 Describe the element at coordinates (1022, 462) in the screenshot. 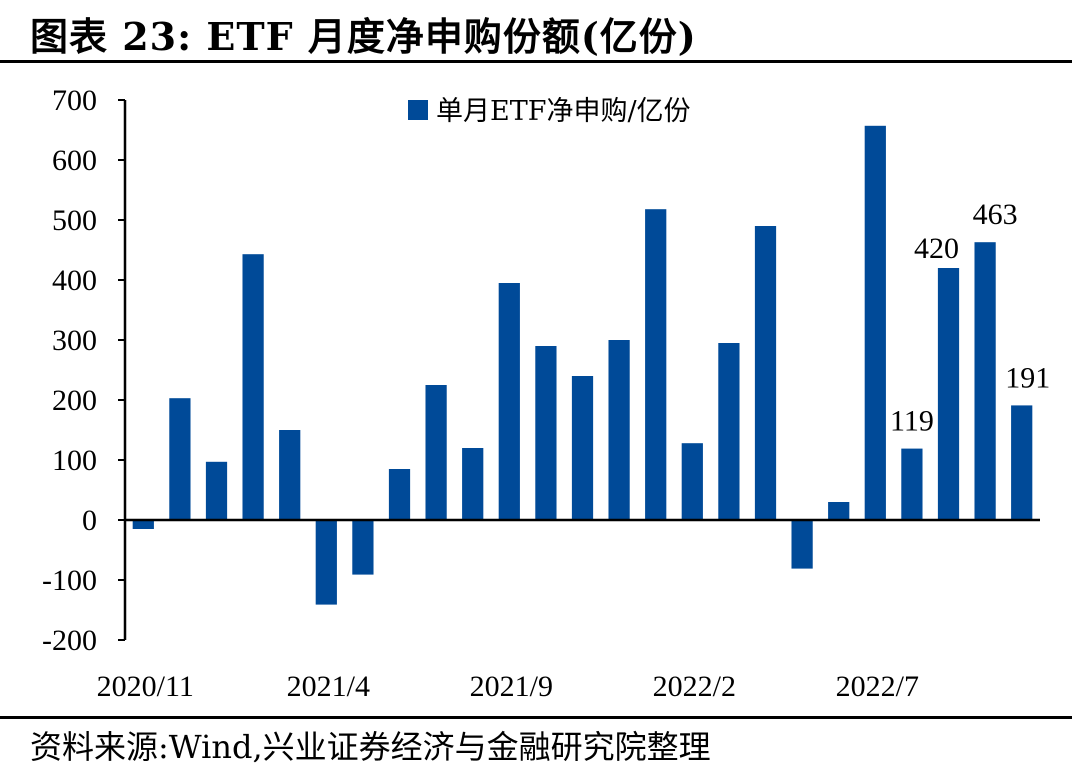

I see `bar-2022/11` at that location.